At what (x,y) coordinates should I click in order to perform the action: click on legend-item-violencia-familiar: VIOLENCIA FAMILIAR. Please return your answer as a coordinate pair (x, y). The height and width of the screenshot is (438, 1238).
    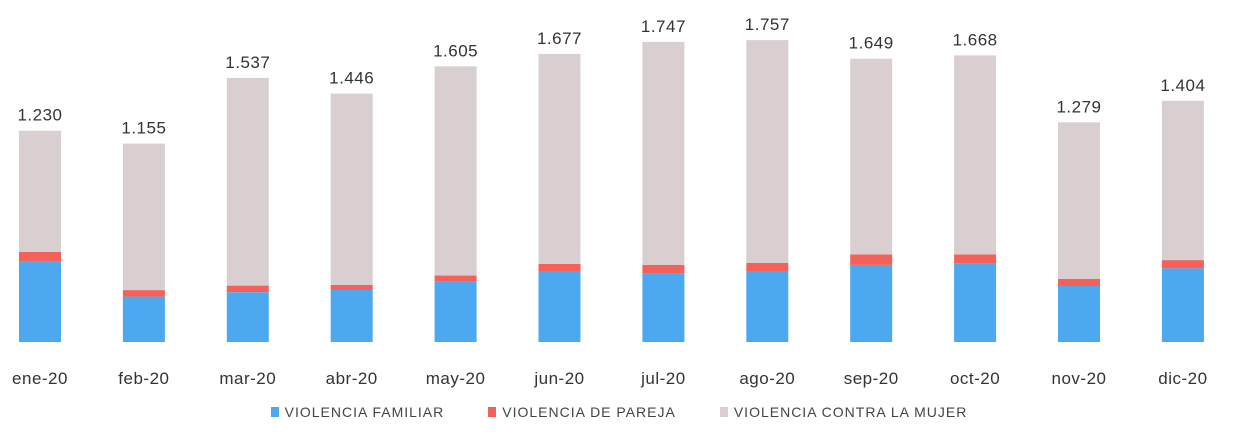
    Looking at the image, I should click on (357, 412).